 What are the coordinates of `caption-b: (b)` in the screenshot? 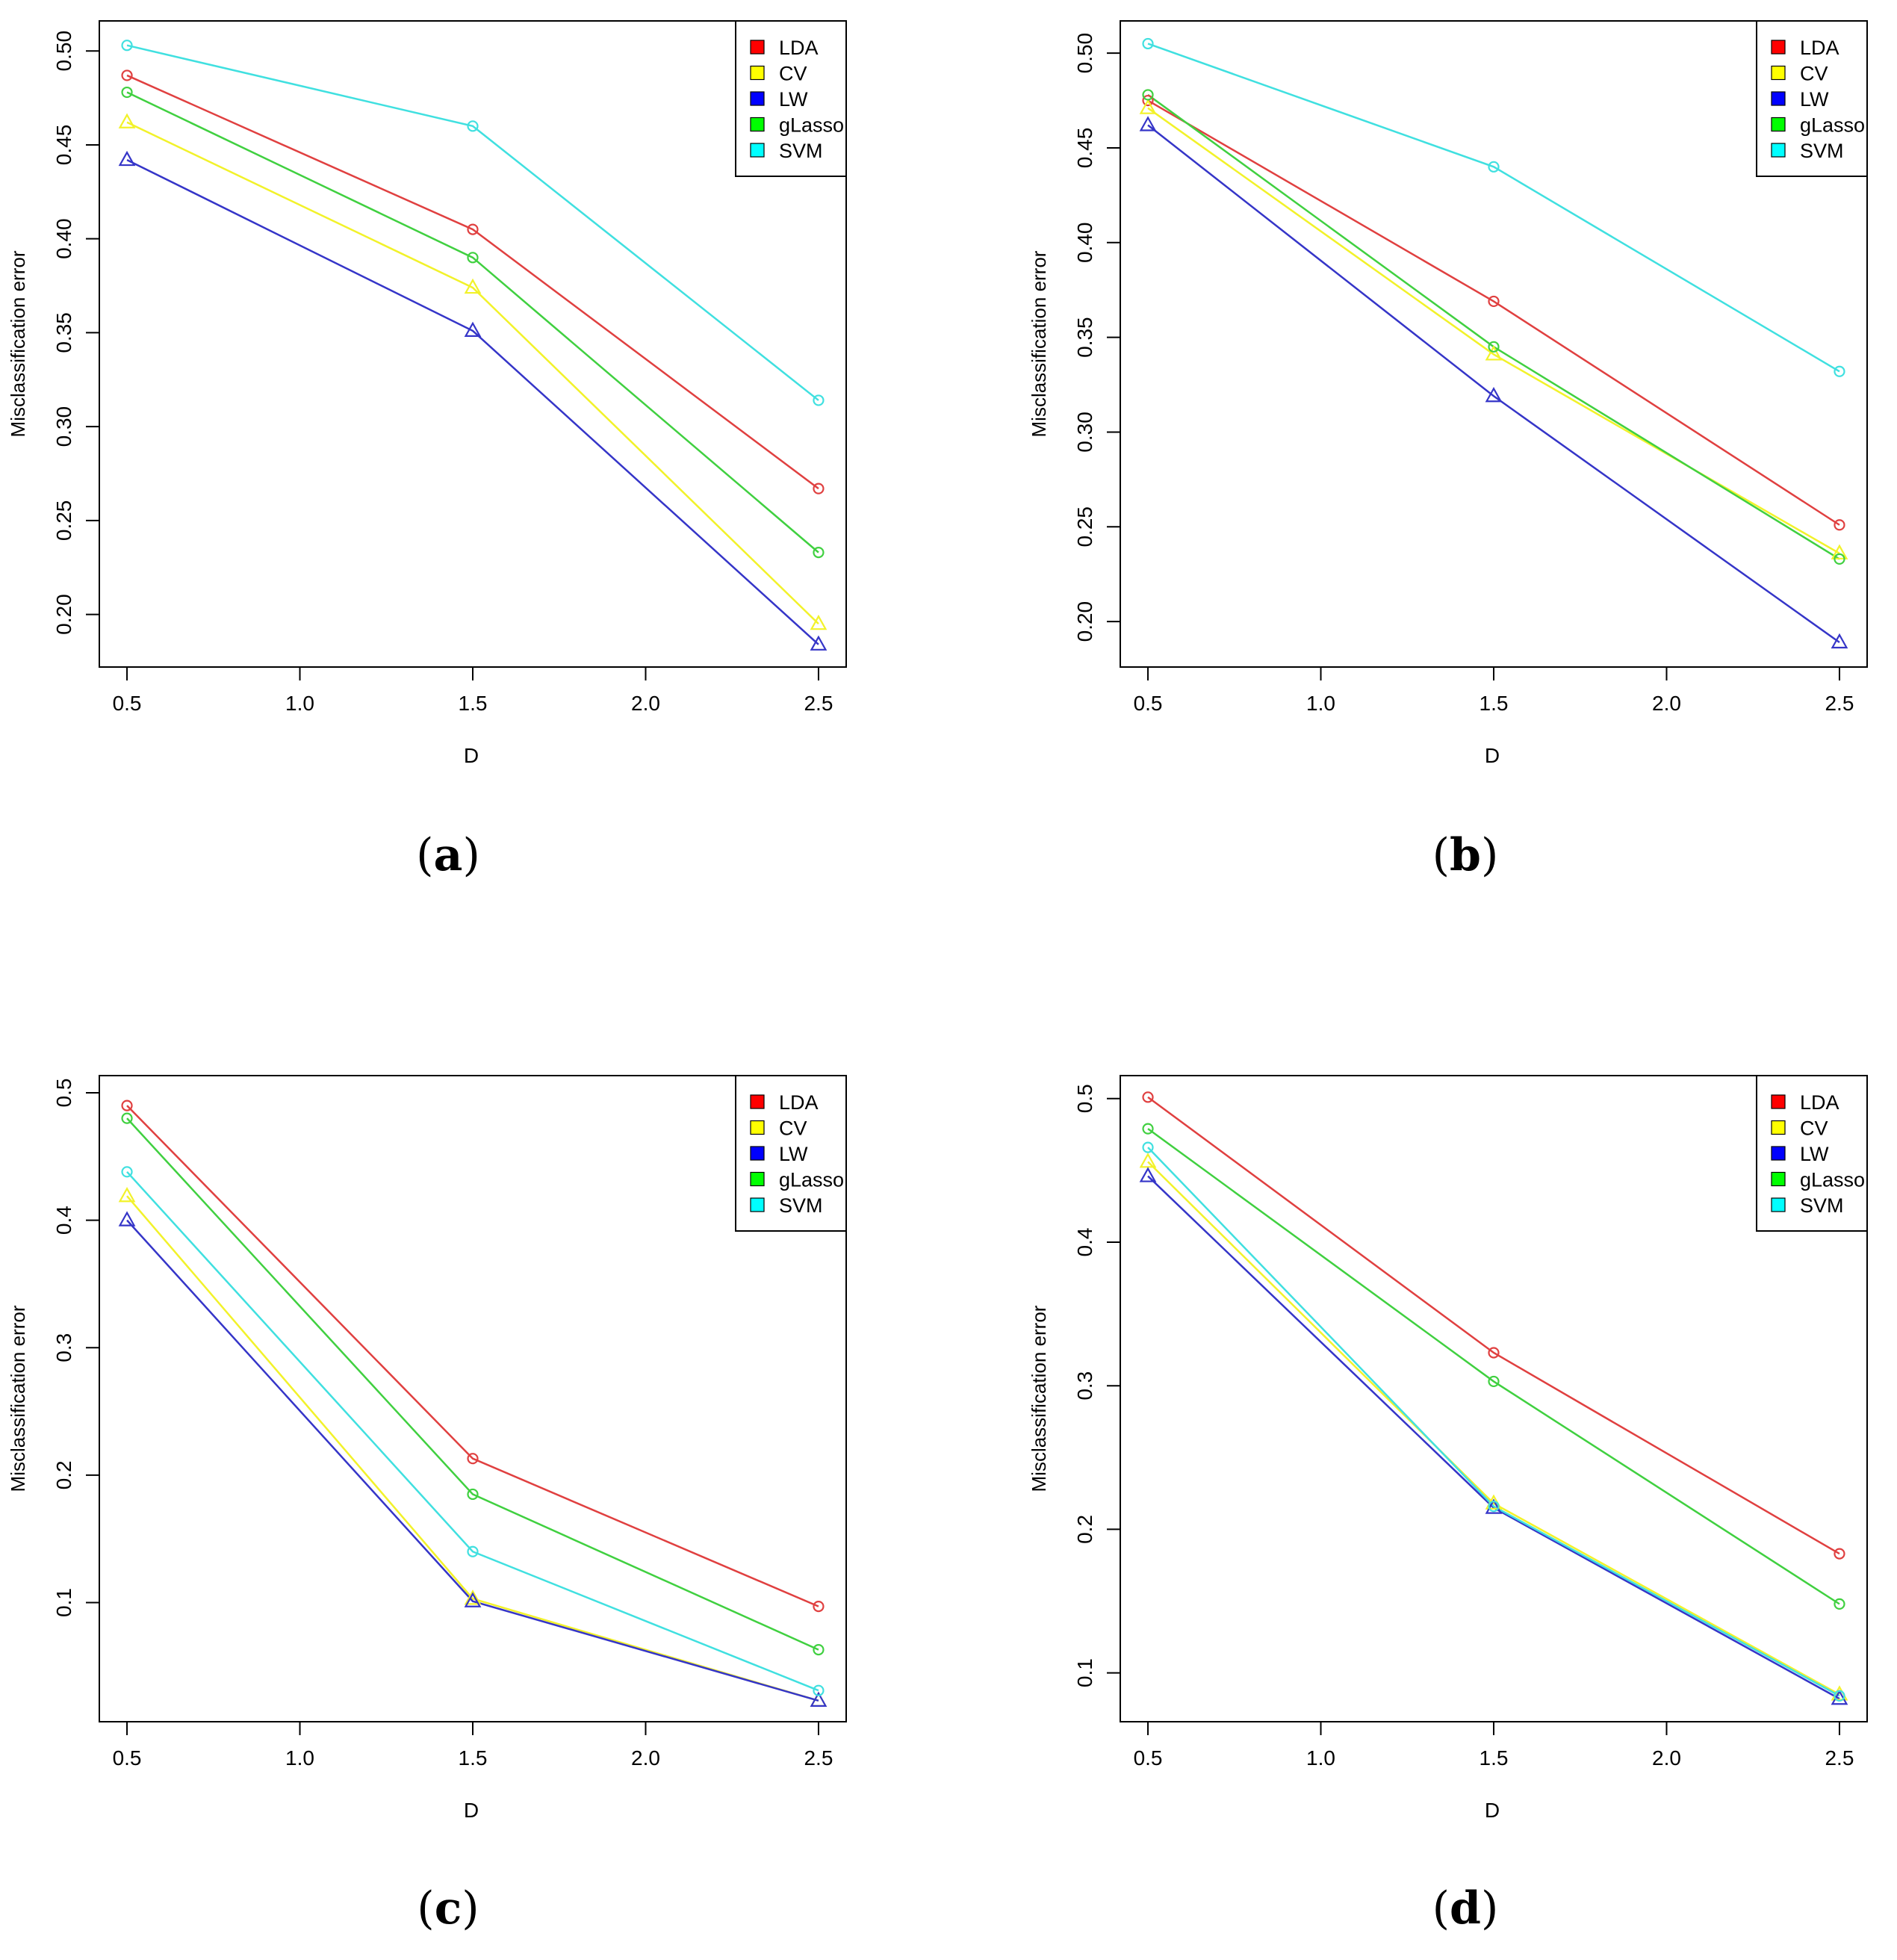 It's located at (1465, 855).